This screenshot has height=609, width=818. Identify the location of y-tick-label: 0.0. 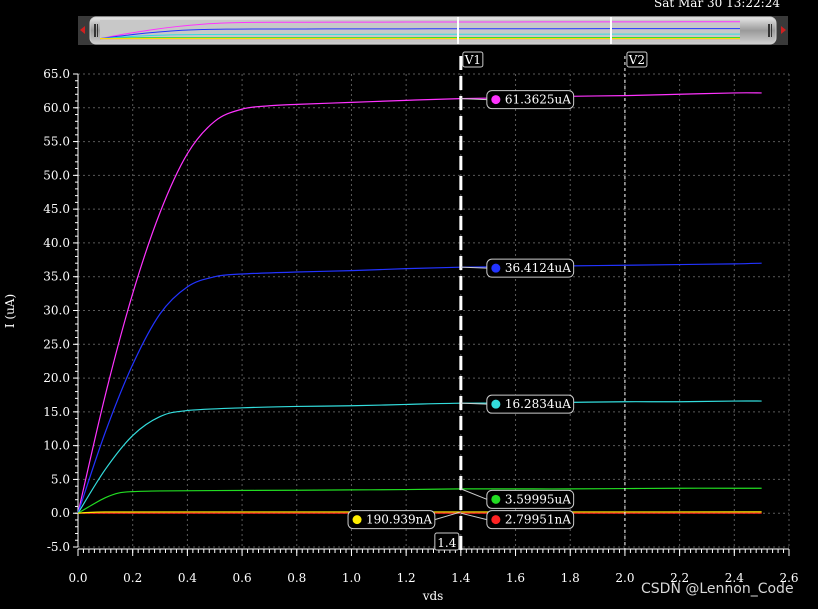
(60, 513).